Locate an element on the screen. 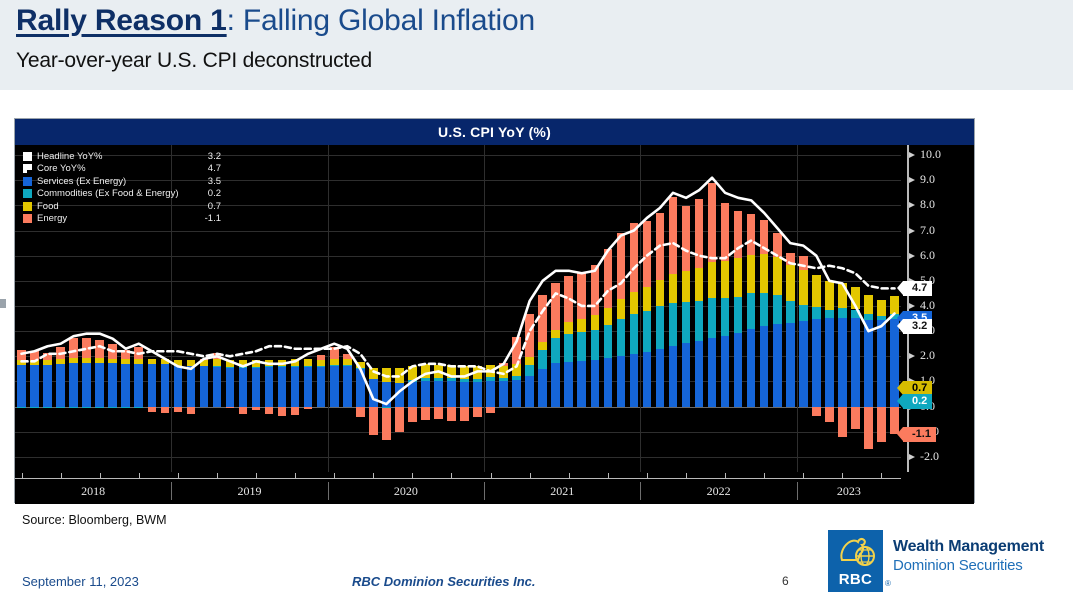  legend-item: Commodities (Ex Food & Energy) 0.2 is located at coordinates (122, 194).